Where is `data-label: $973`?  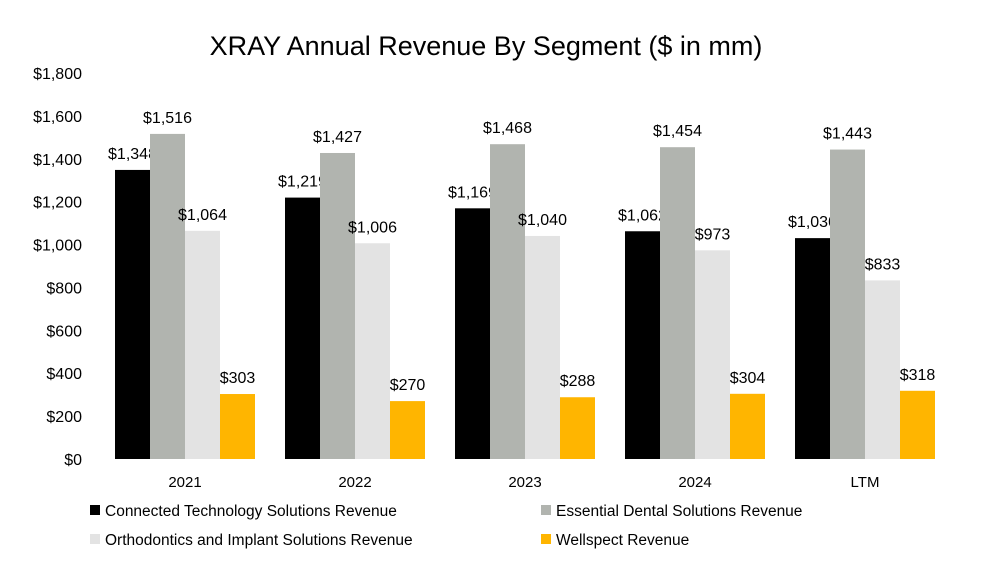 data-label: $973 is located at coordinates (713, 234).